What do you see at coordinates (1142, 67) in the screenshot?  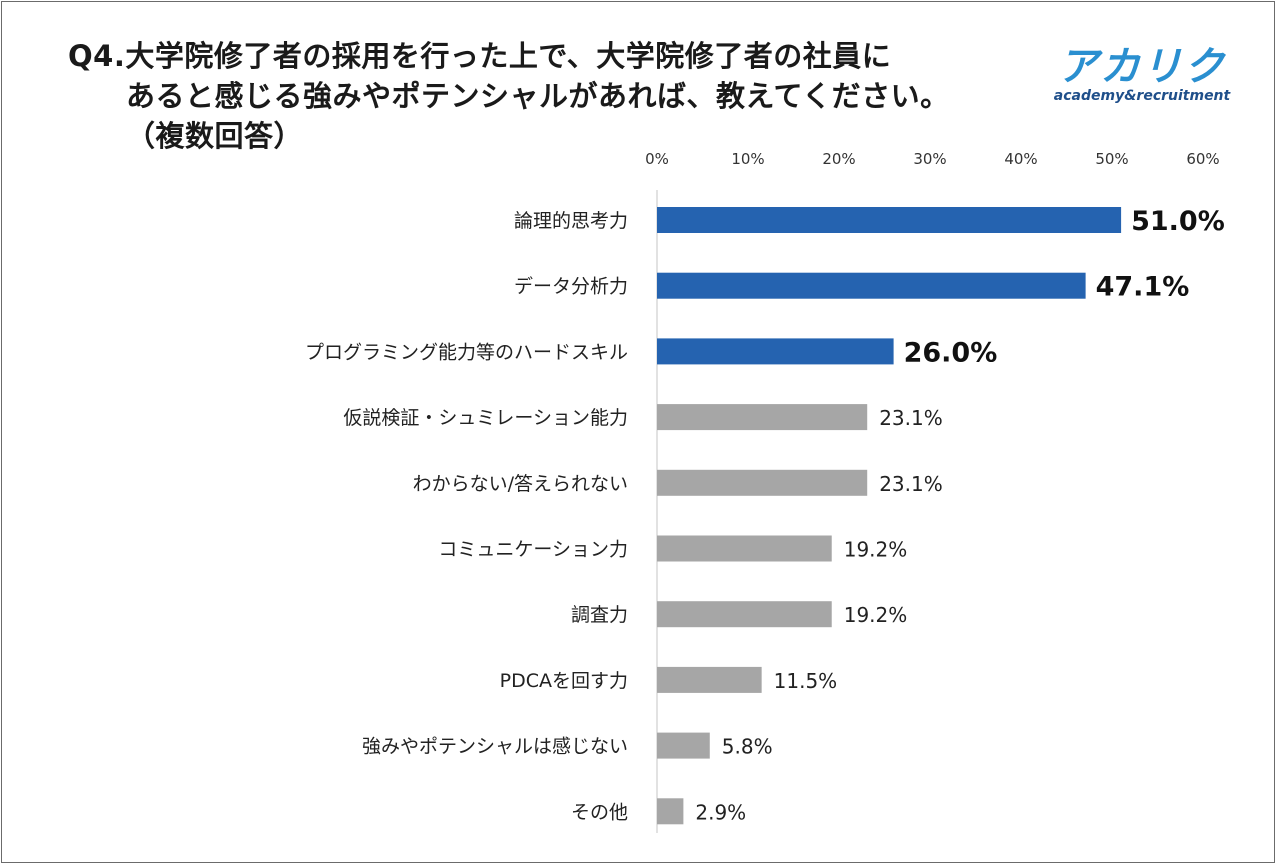 I see `logo-main-text: アカリク` at bounding box center [1142, 67].